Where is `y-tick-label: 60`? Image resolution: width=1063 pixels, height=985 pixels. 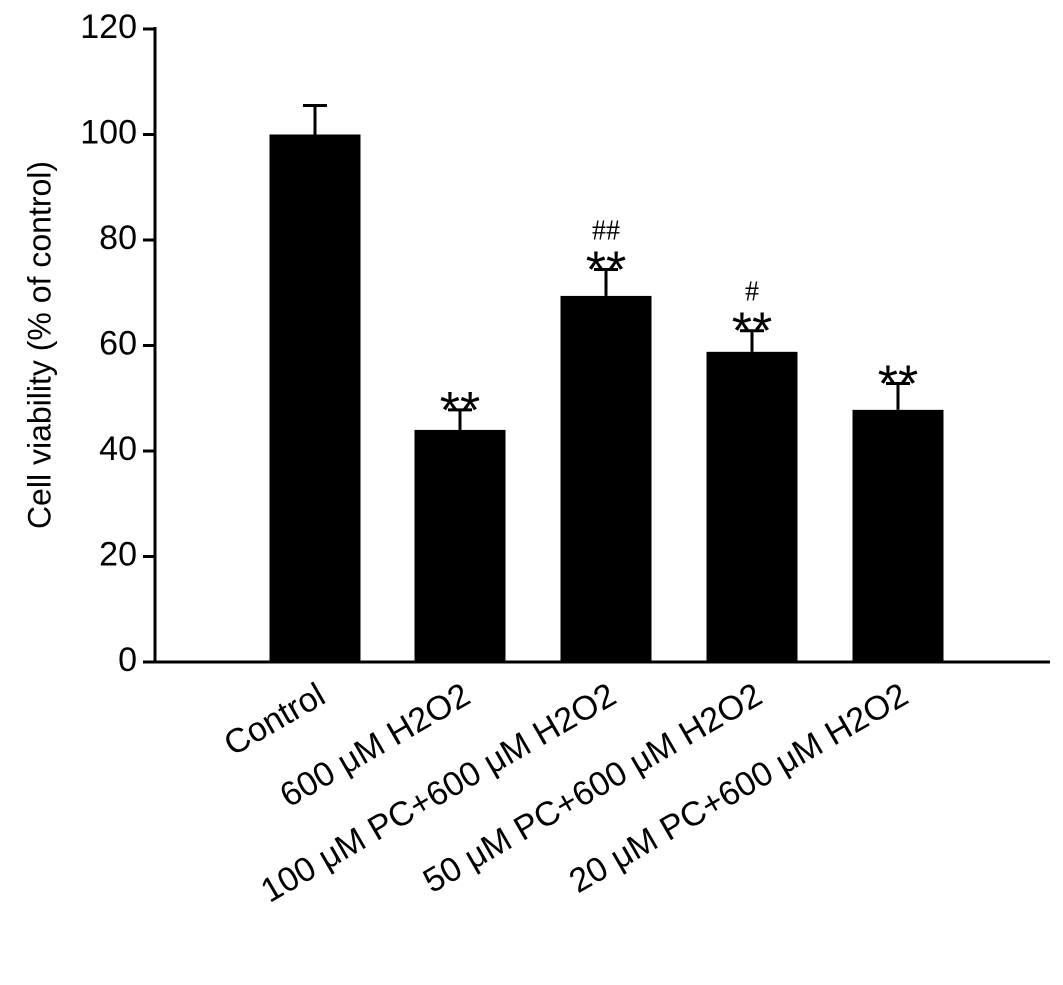
y-tick-label: 60 is located at coordinates (118, 343).